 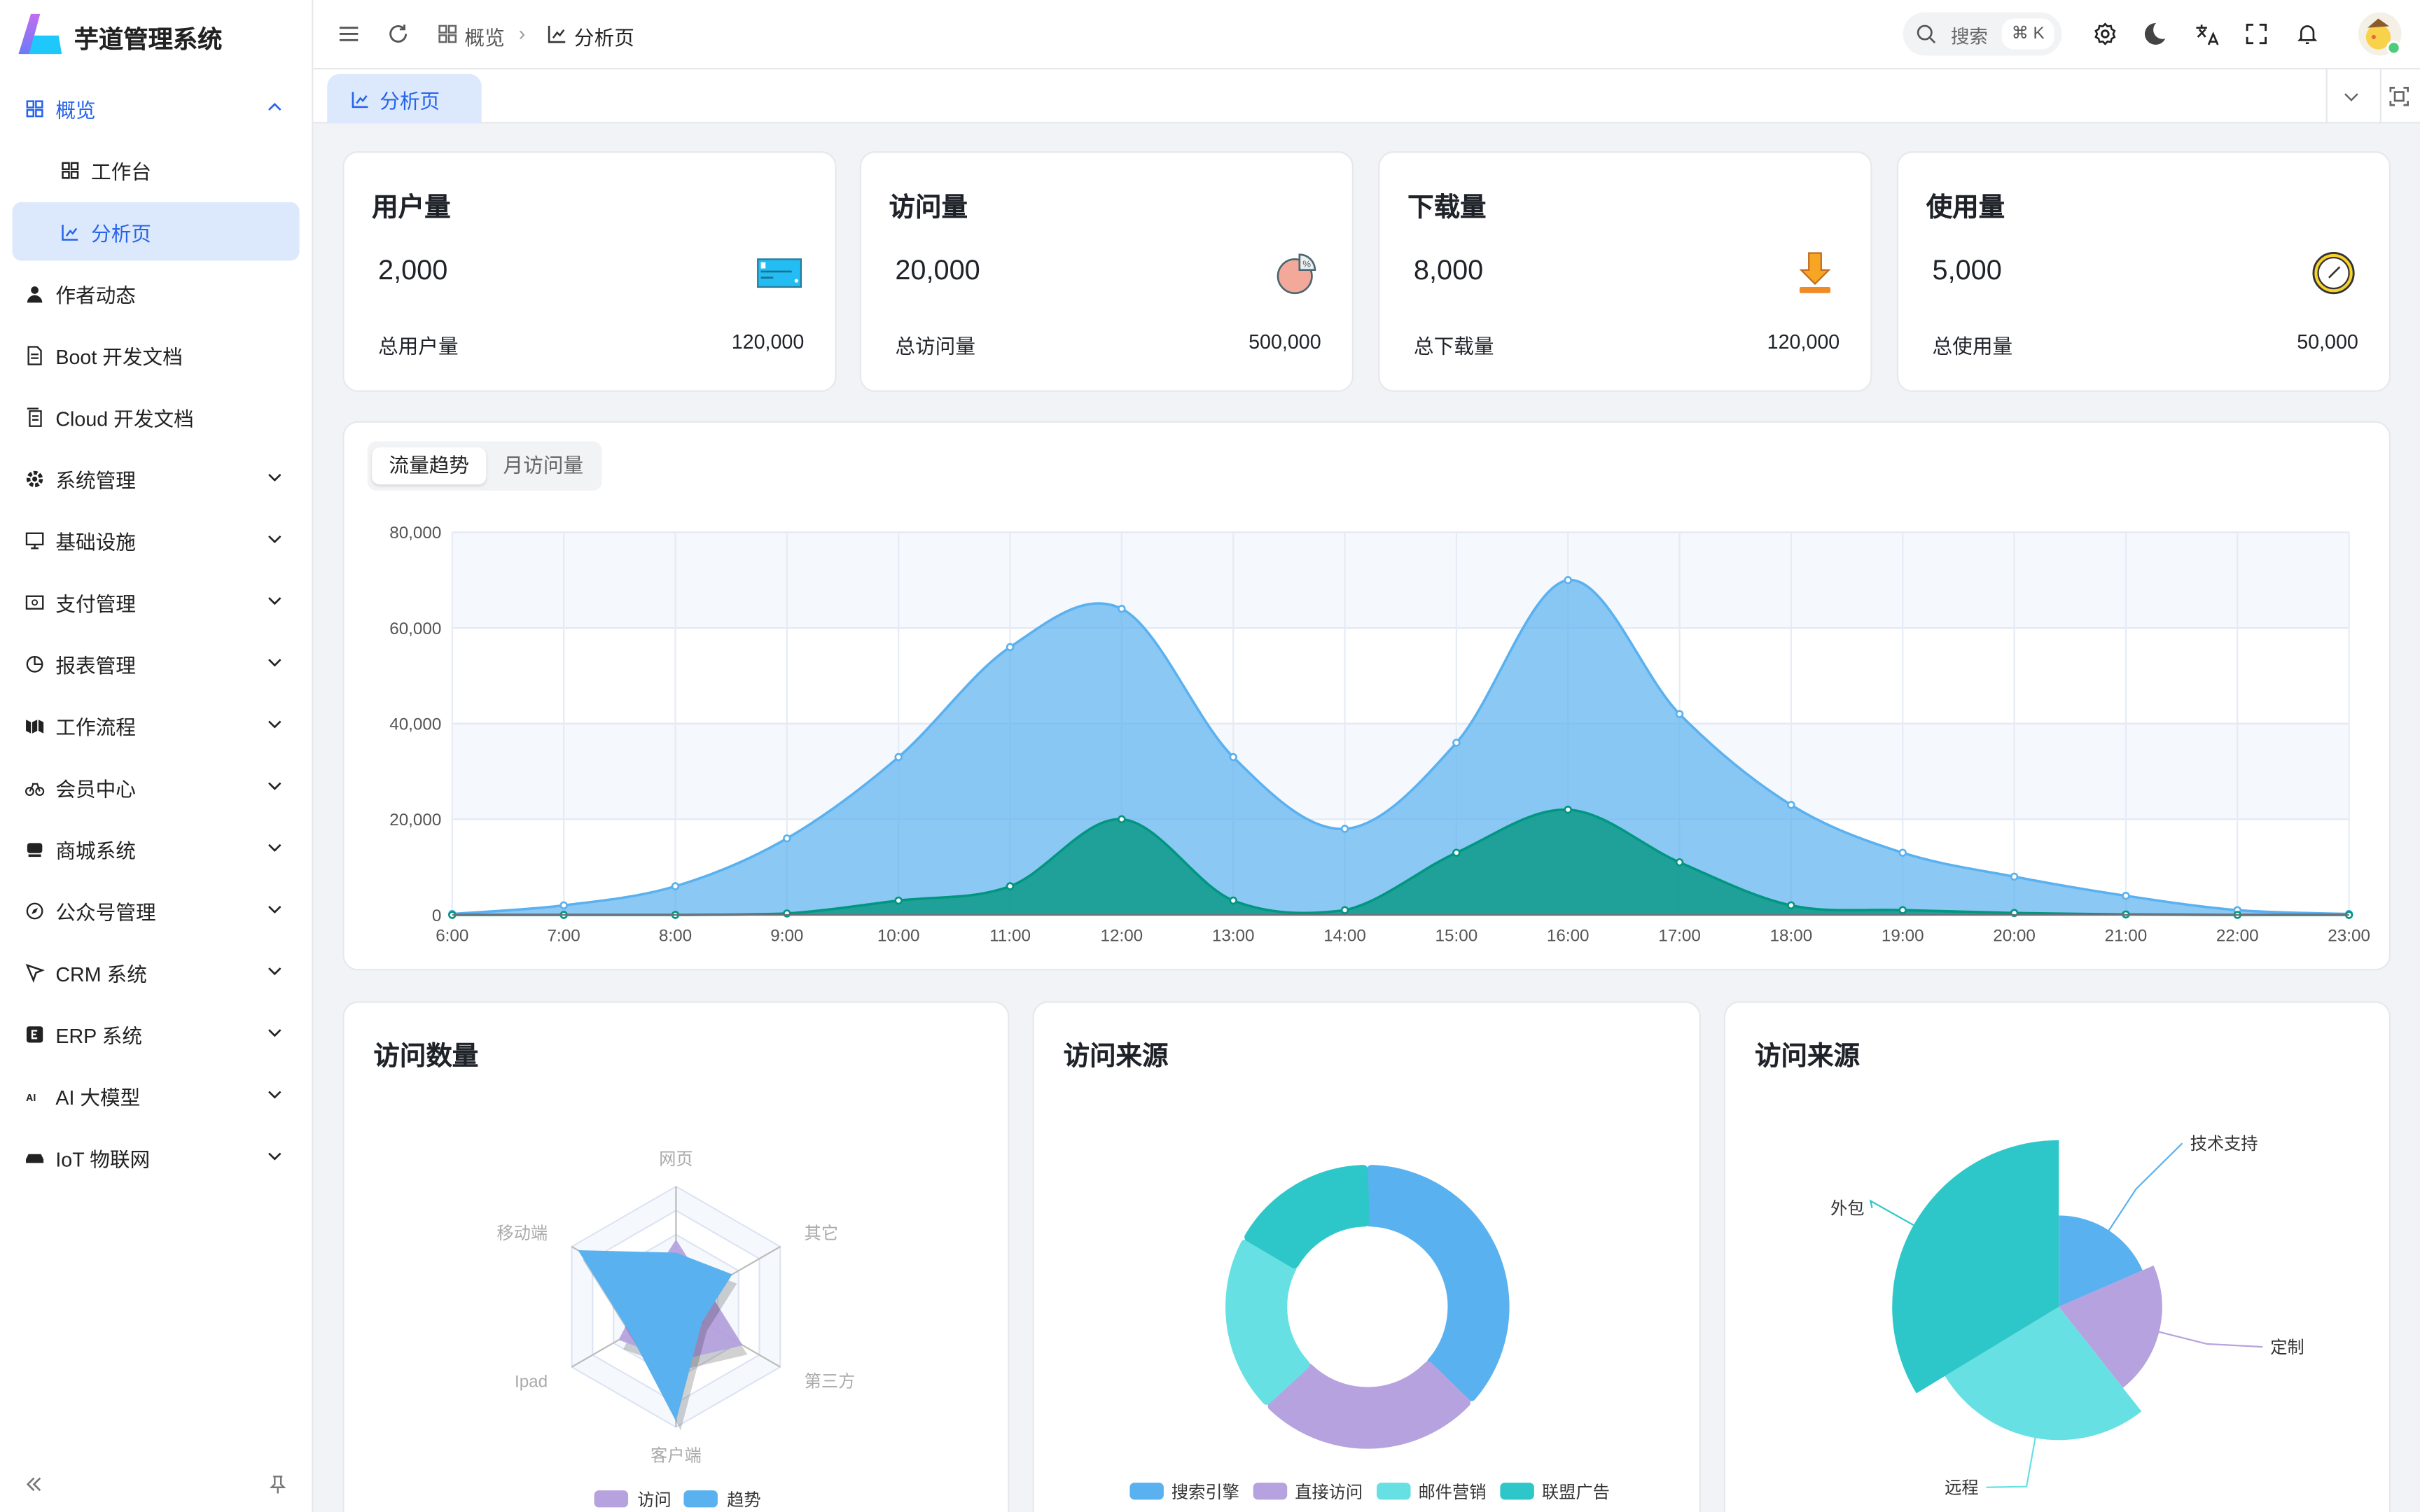 I want to click on sidebar-item: Cloud 开发文档, so click(x=156, y=416).